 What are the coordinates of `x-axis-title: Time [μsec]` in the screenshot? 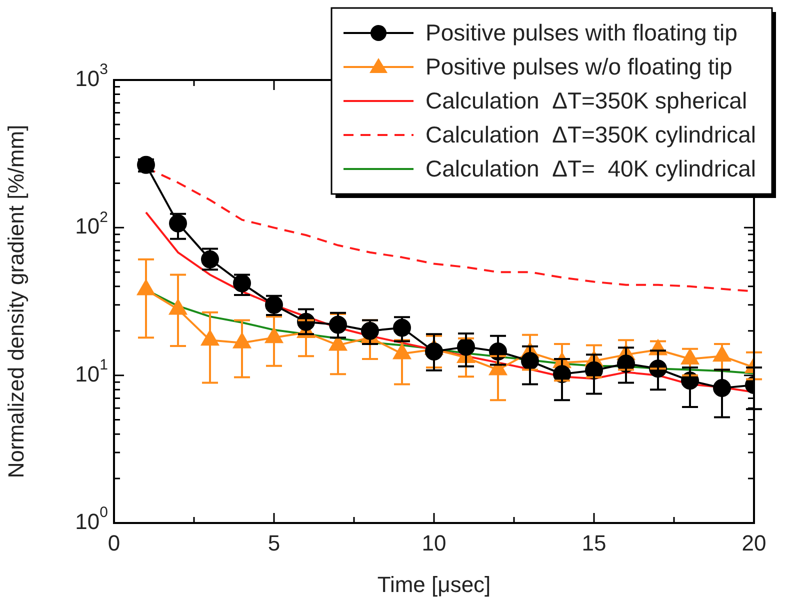 It's located at (434, 584).